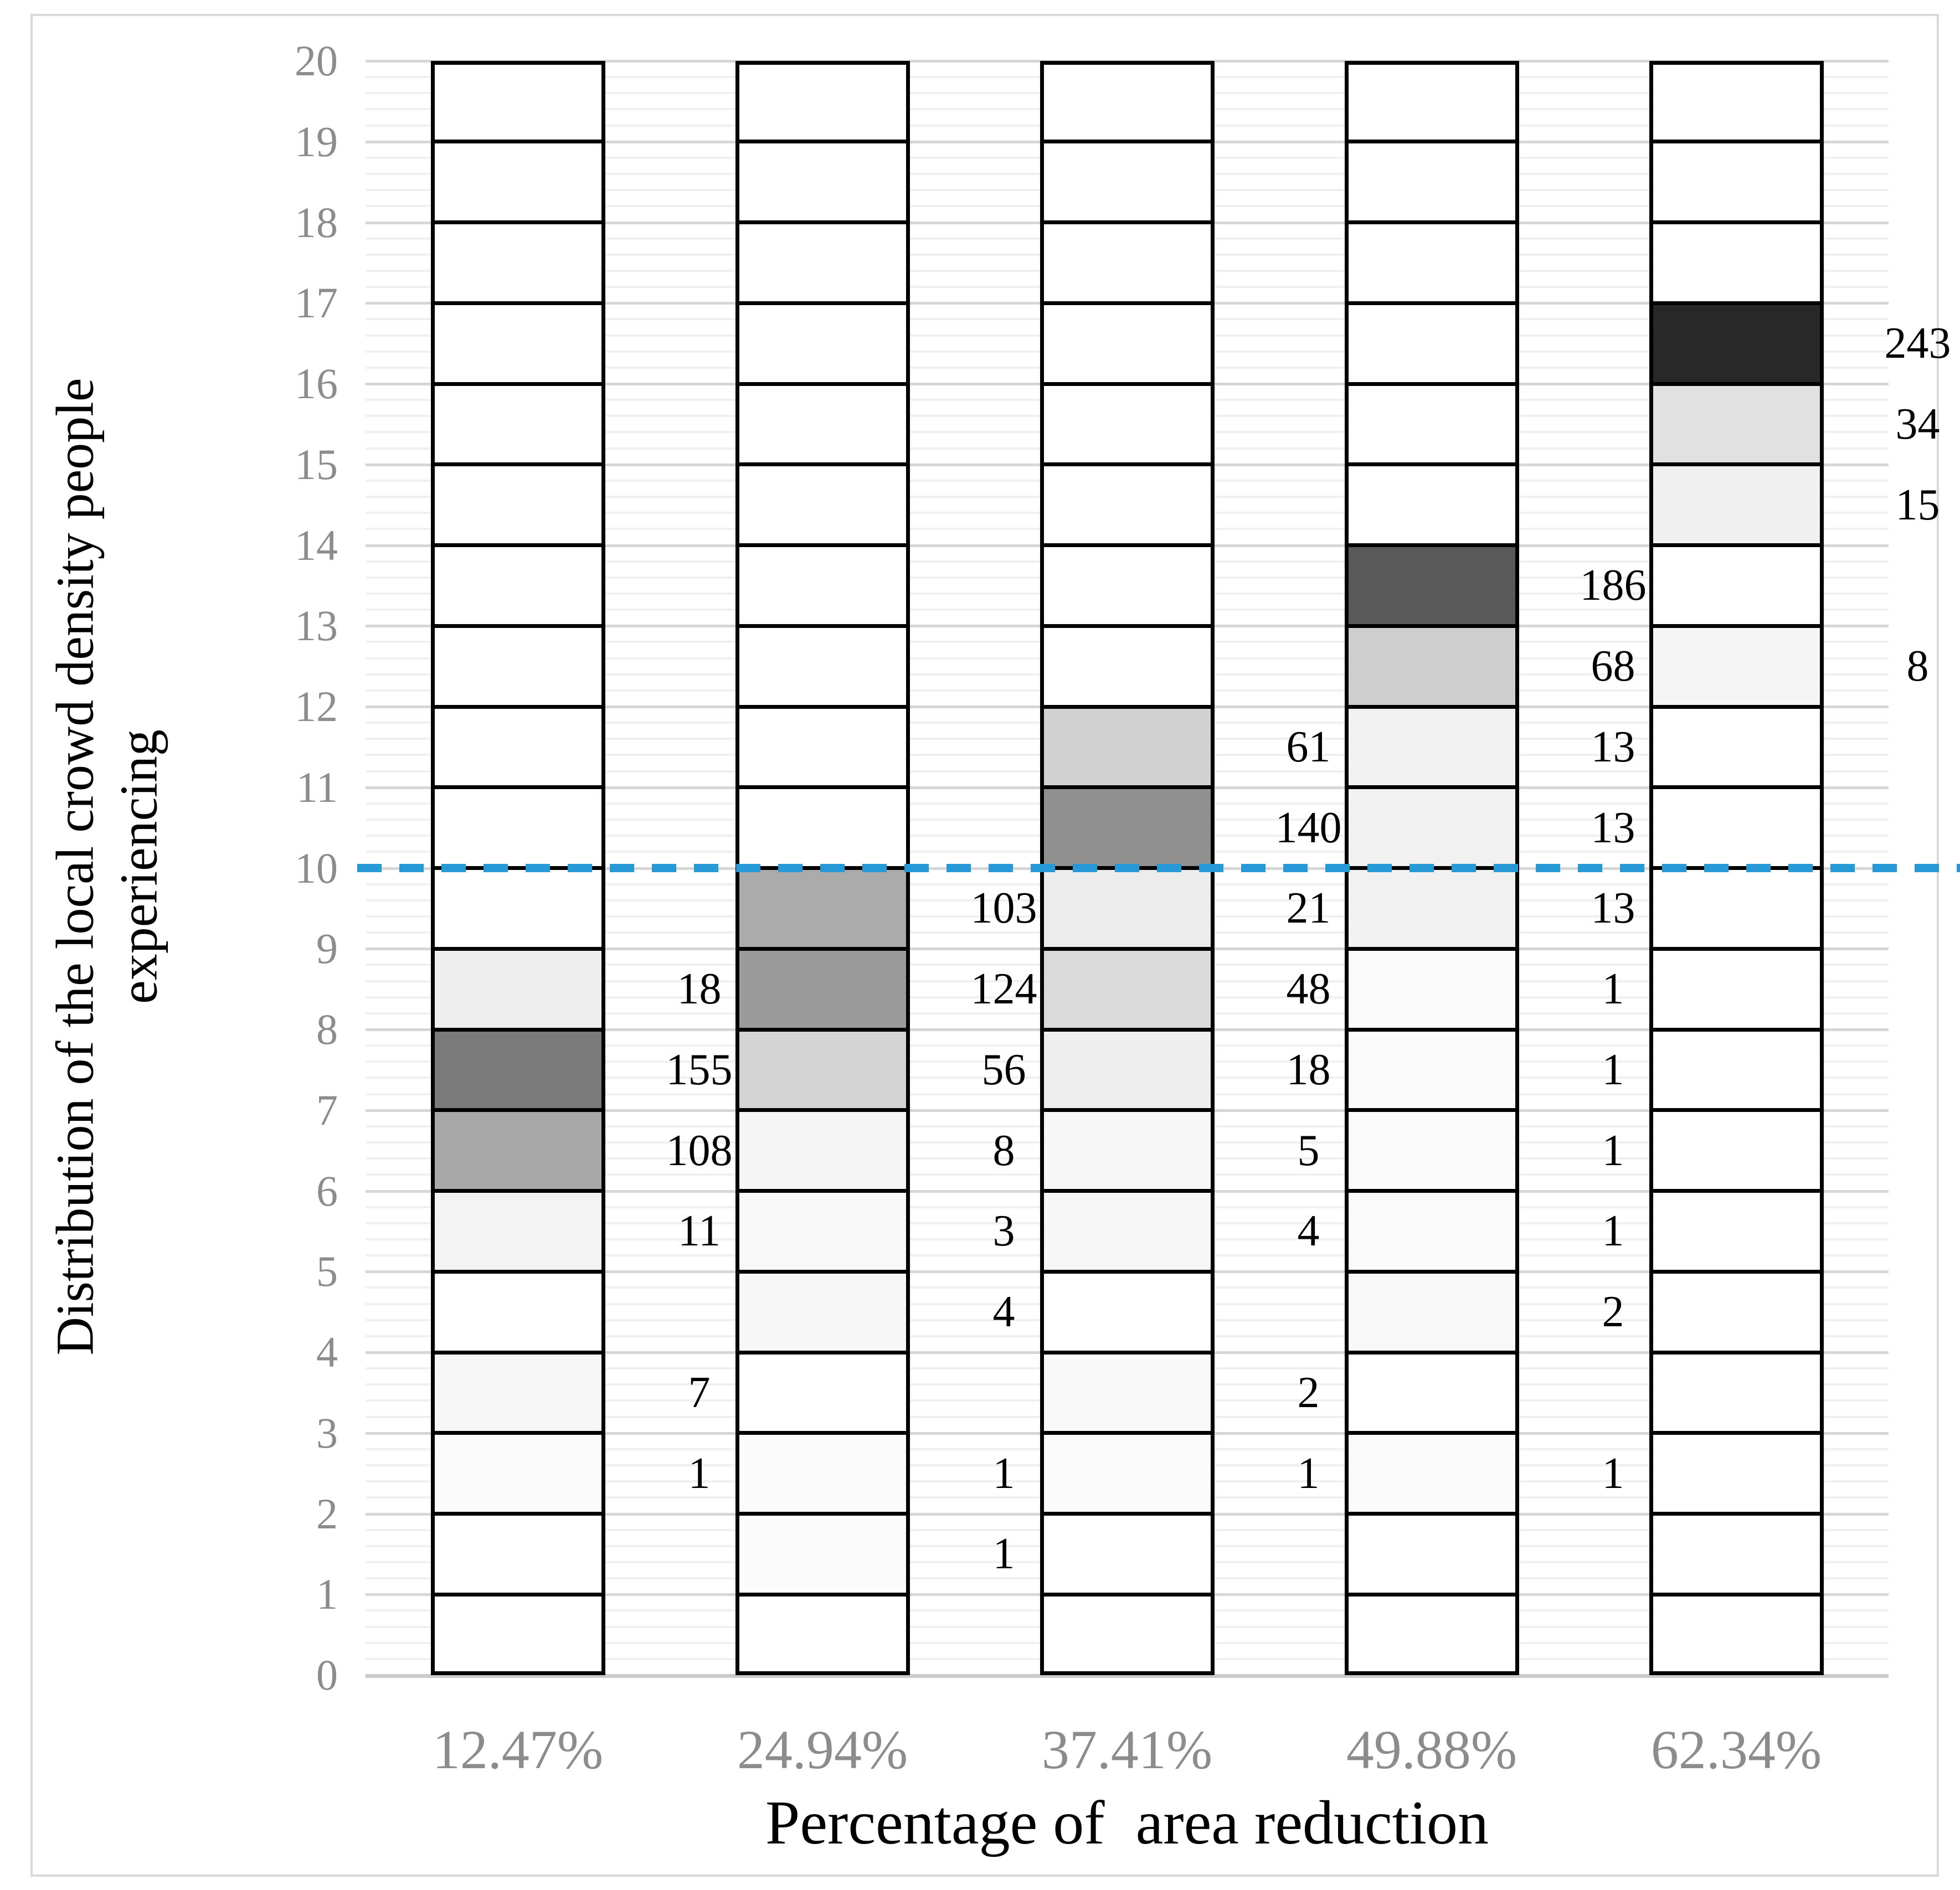 Image resolution: width=1960 pixels, height=1890 pixels. Describe the element at coordinates (822, 1749) in the screenshot. I see `x-tick-label: 24.94%` at that location.